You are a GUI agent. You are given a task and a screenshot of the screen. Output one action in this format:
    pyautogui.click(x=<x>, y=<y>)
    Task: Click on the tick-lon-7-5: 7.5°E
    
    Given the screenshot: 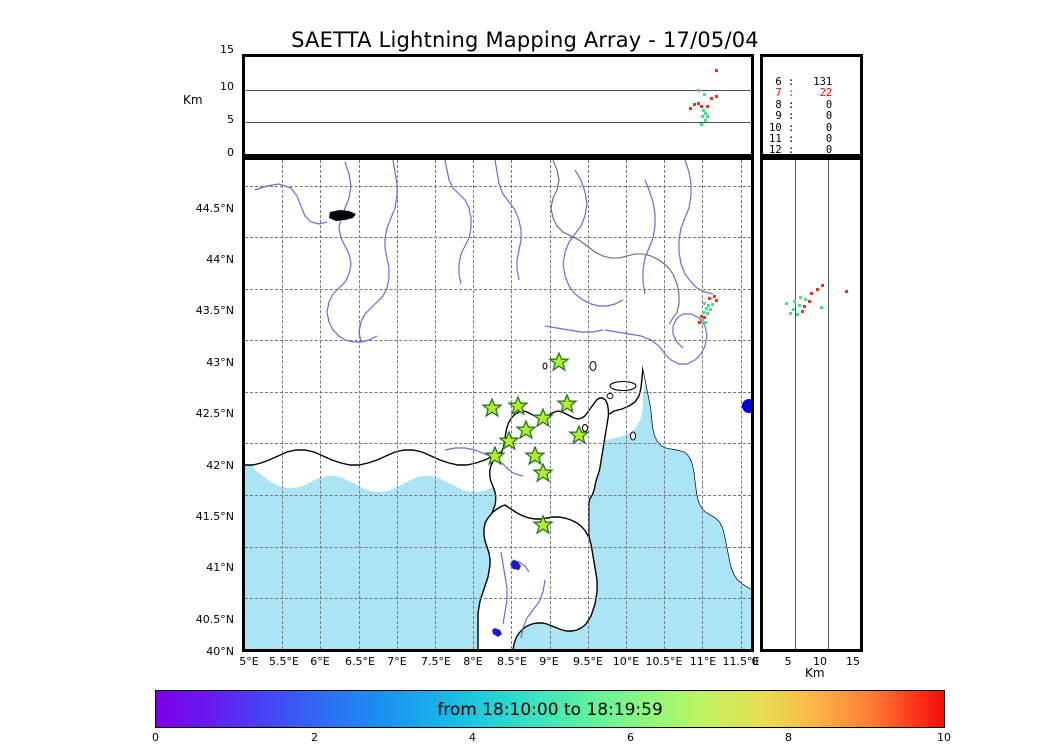 What is the action you would take?
    pyautogui.click(x=436, y=661)
    